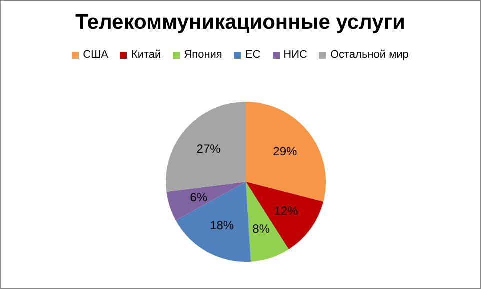 The image size is (481, 289). I want to click on chart-title: Телекоммуникационные услуги, so click(240, 23).